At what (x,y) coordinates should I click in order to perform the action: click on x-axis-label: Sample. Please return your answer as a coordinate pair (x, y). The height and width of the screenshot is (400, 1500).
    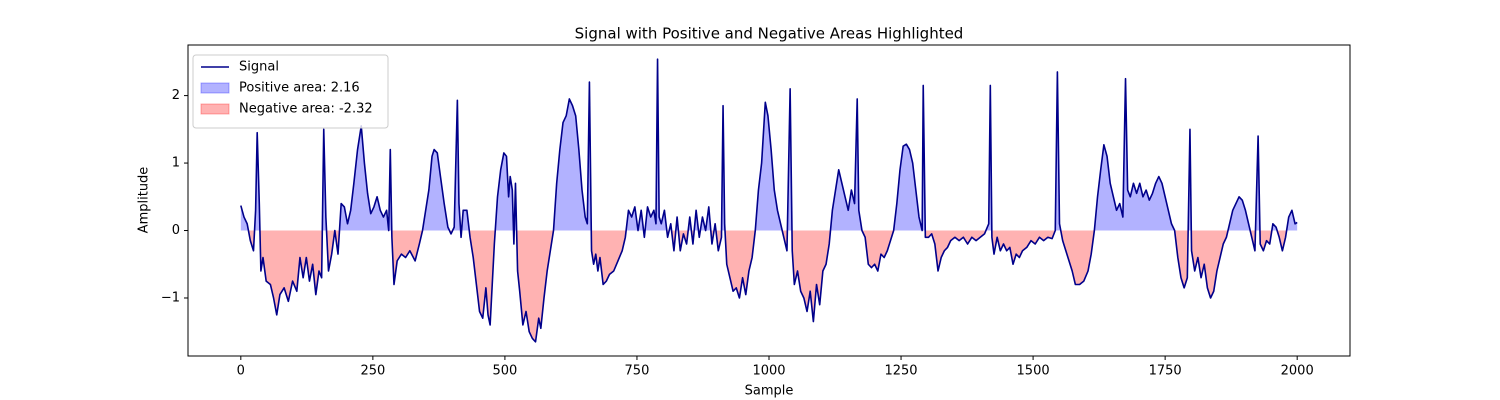
    Looking at the image, I should click on (769, 391).